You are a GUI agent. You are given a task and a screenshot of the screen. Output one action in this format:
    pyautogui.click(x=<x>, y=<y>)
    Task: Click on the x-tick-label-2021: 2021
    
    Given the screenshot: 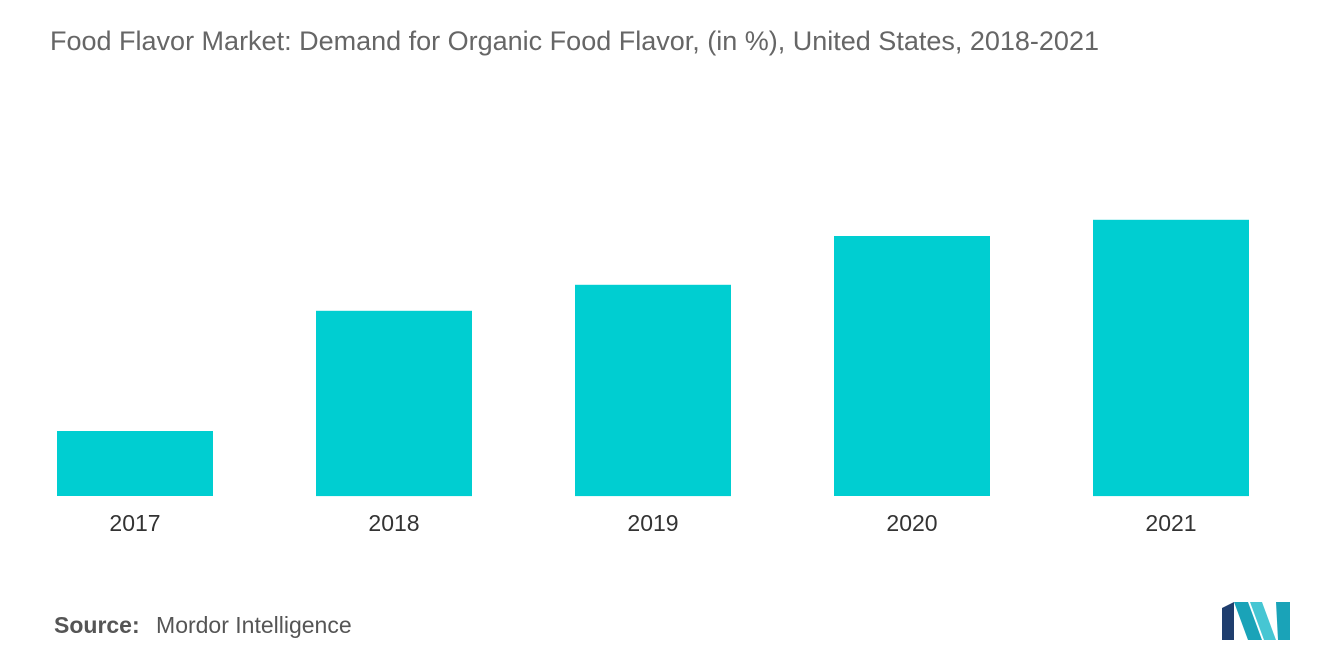 What is the action you would take?
    pyautogui.click(x=1170, y=523)
    